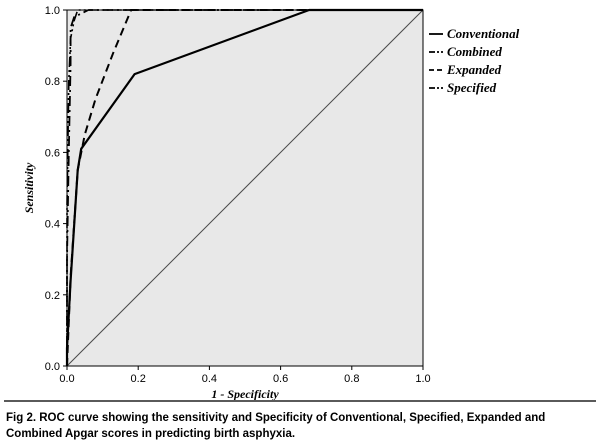  I want to click on legend-label-combined: Combined, so click(474, 51).